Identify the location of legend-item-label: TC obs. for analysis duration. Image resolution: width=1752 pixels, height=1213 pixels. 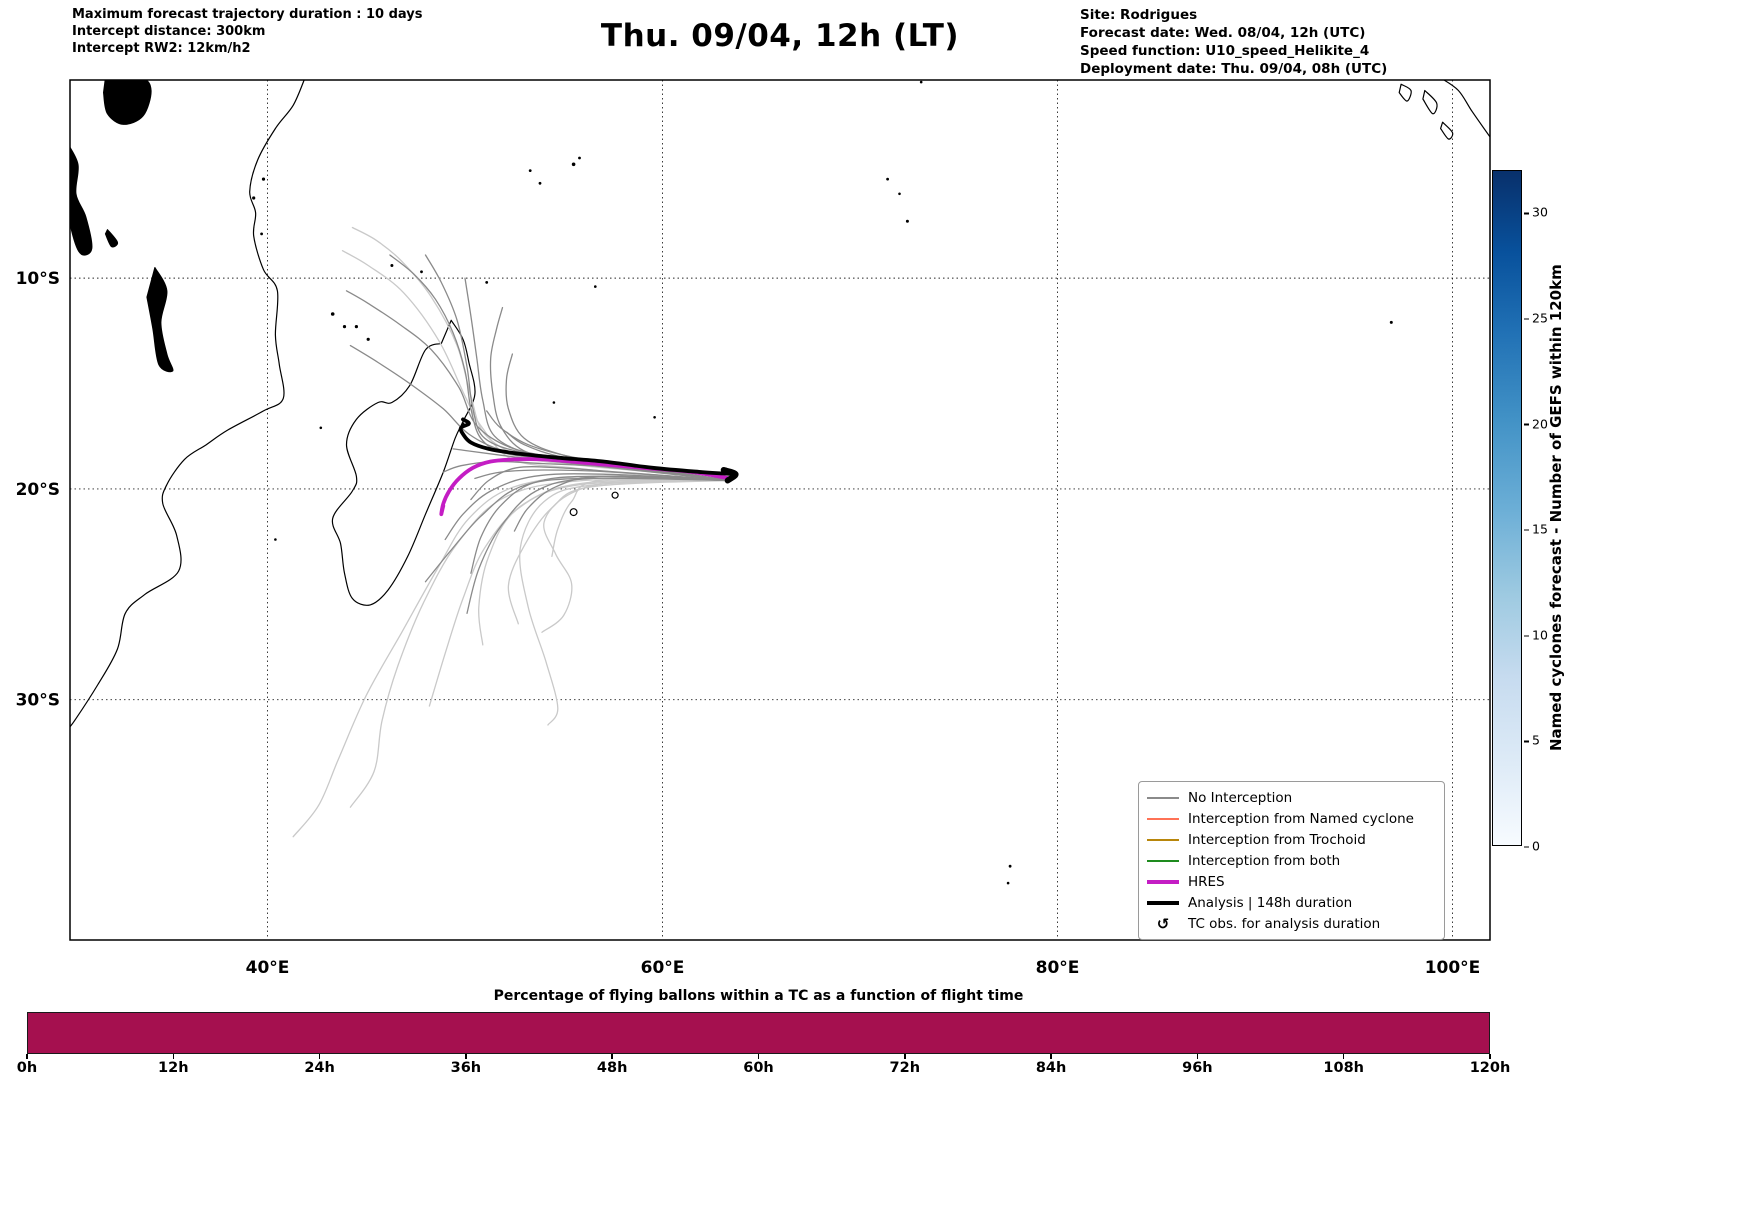
(1284, 923).